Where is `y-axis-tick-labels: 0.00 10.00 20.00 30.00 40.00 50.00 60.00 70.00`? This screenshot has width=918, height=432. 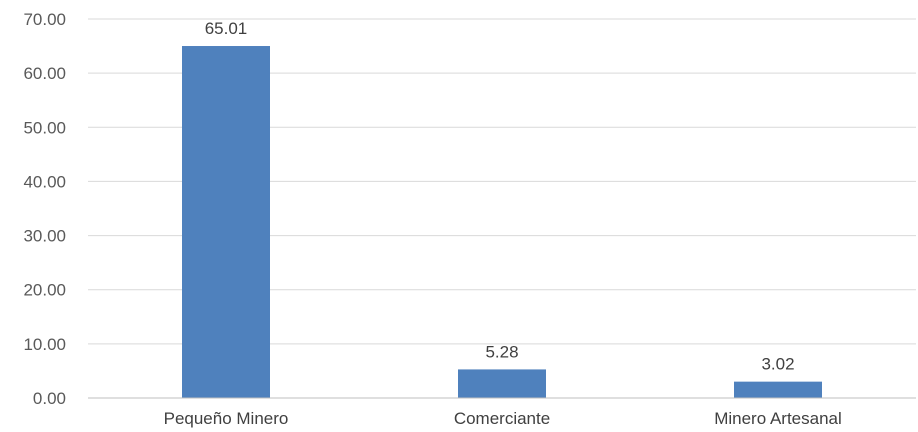
y-axis-tick-labels: 0.00 10.00 20.00 30.00 40.00 50.00 60.00 70.00 is located at coordinates (44, 209).